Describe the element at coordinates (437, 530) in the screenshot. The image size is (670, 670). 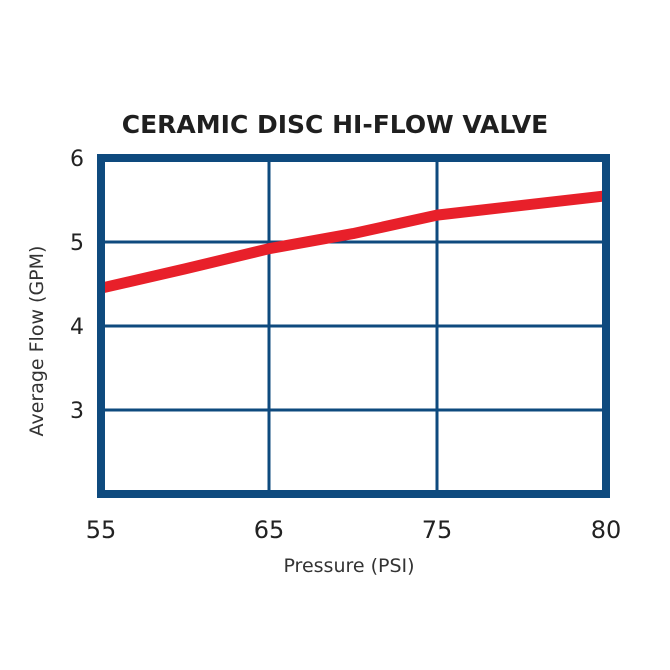
I see `x-tick-label: 75` at that location.